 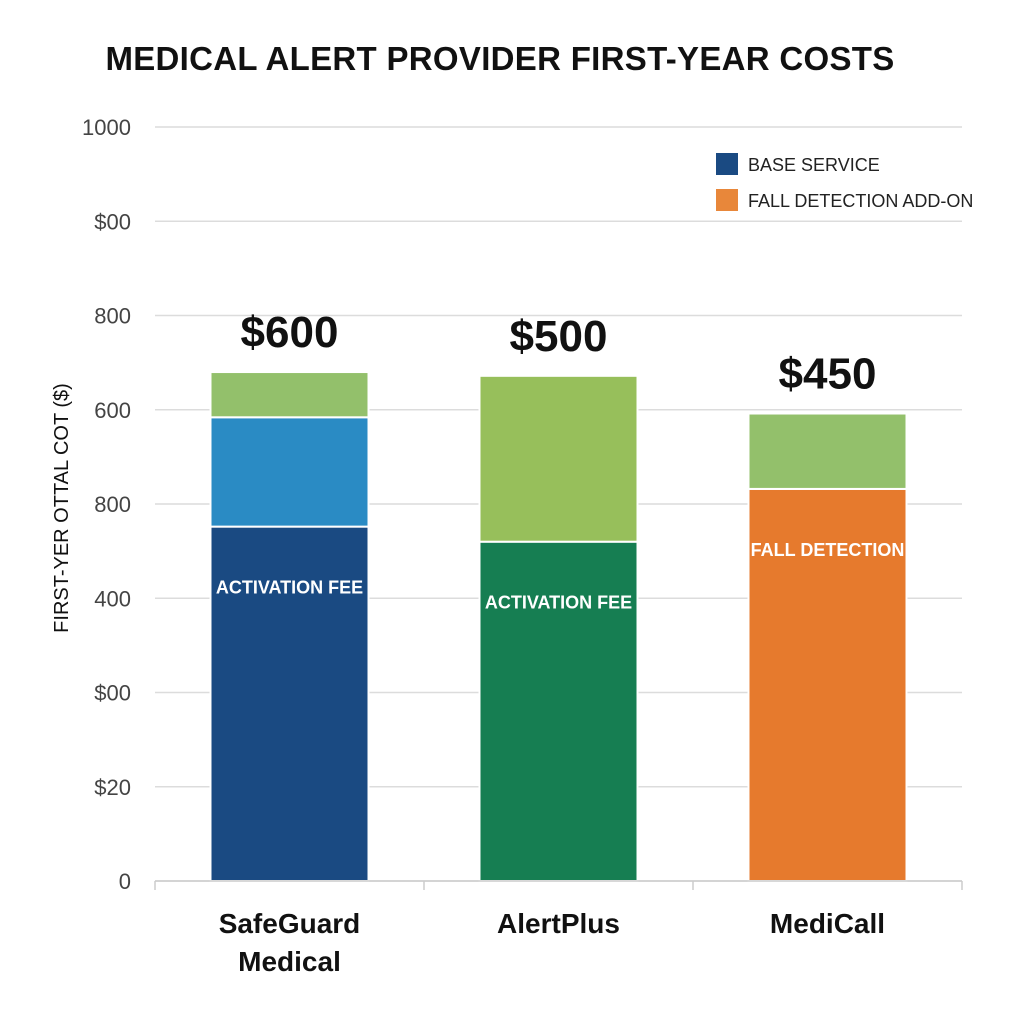 I want to click on bar-total-label: $600, so click(x=290, y=332).